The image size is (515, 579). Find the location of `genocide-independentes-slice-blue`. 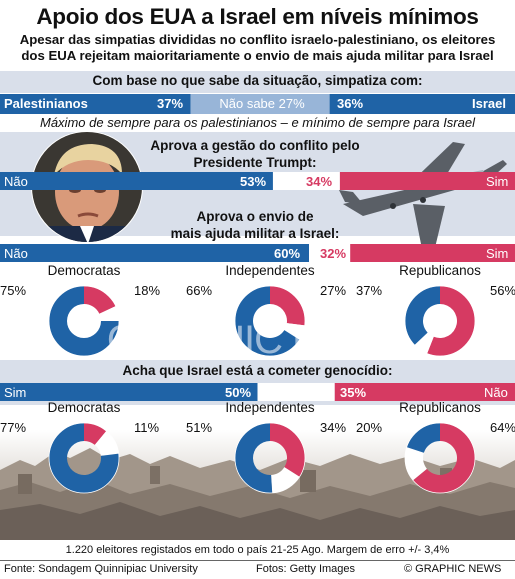

genocide-independentes-slice-blue is located at coordinates (253, 458).